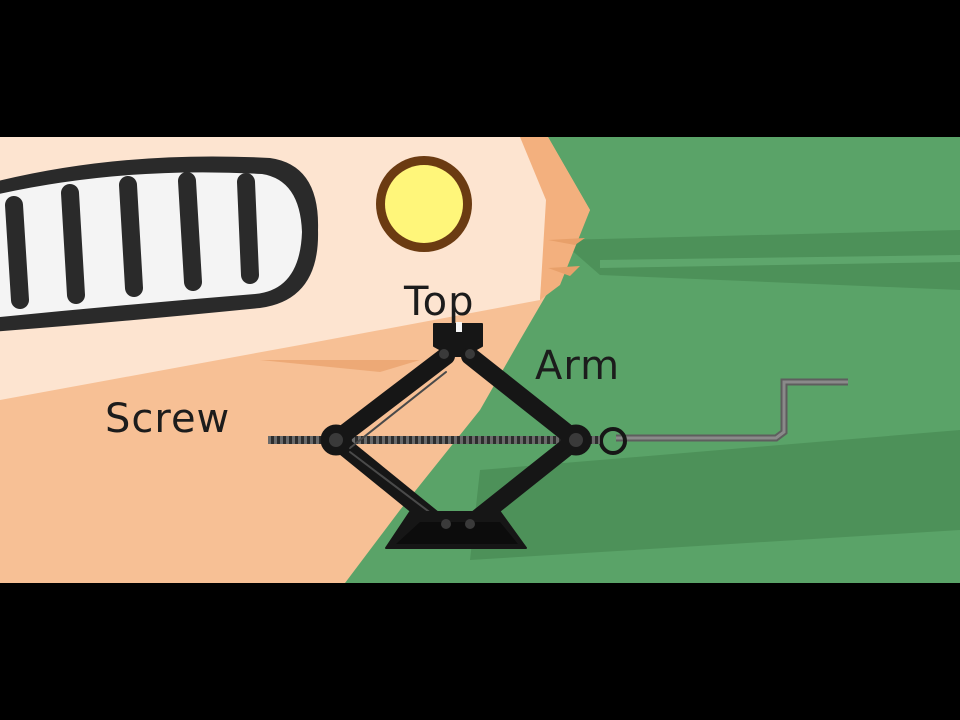 Image resolution: width=960 pixels, height=720 pixels. What do you see at coordinates (723, 416) in the screenshot?
I see `crank-handle-icon` at bounding box center [723, 416].